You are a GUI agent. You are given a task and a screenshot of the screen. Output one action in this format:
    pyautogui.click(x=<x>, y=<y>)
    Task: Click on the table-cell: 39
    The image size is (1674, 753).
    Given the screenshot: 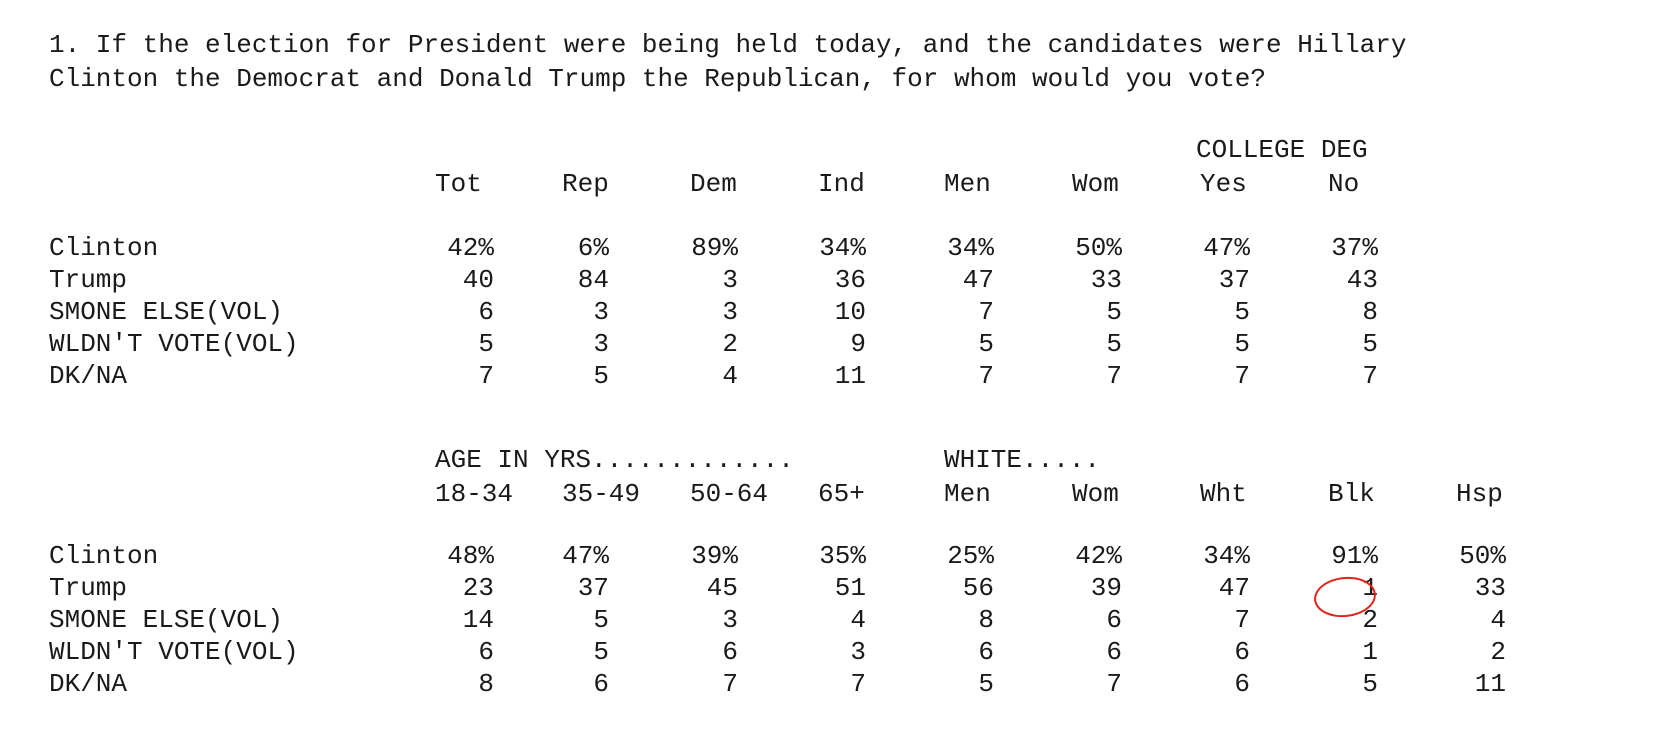 What is the action you would take?
    pyautogui.click(x=1106, y=588)
    